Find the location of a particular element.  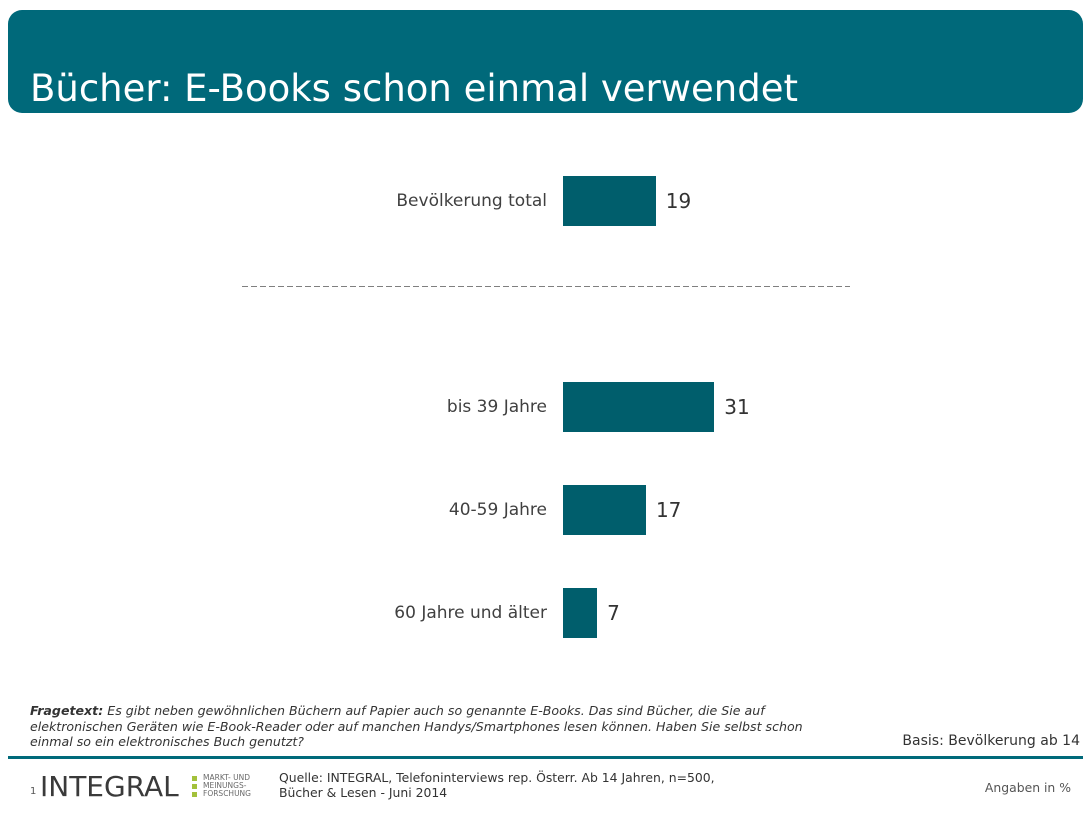

basis-note: Basis: Bevölkerung ab 14 is located at coordinates (991, 741).